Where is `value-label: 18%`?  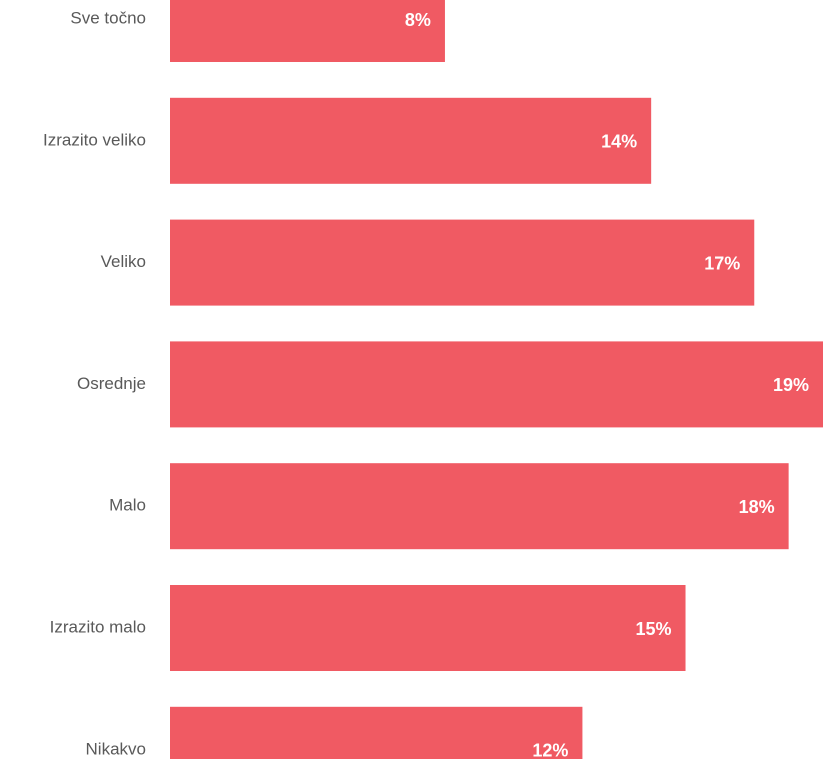
value-label: 18% is located at coordinates (757, 507).